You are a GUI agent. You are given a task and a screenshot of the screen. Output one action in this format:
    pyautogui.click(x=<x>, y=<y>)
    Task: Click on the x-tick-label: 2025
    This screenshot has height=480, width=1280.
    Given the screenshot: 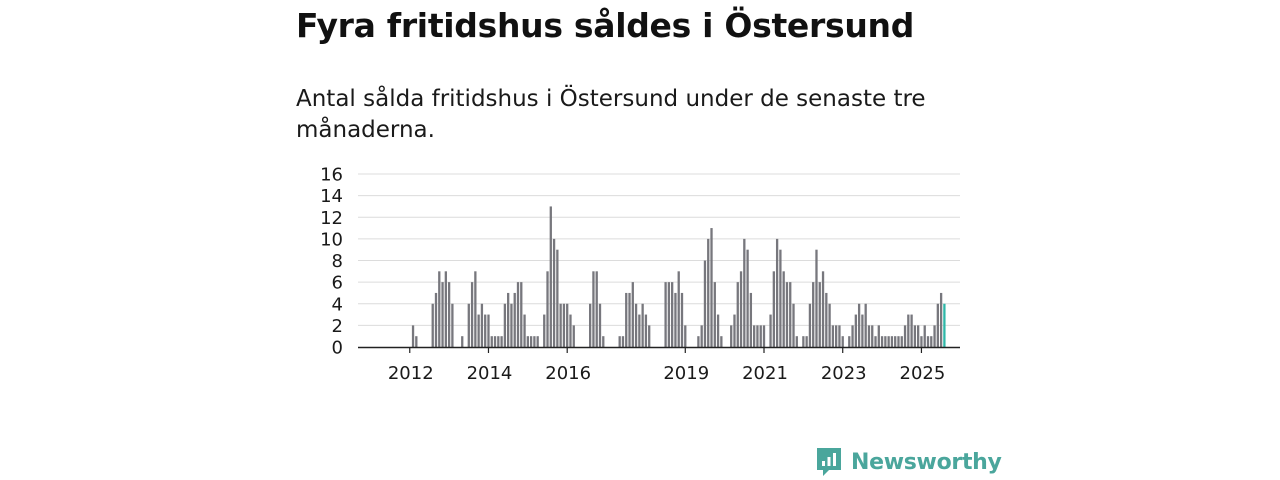 What is the action you would take?
    pyautogui.click(x=923, y=373)
    